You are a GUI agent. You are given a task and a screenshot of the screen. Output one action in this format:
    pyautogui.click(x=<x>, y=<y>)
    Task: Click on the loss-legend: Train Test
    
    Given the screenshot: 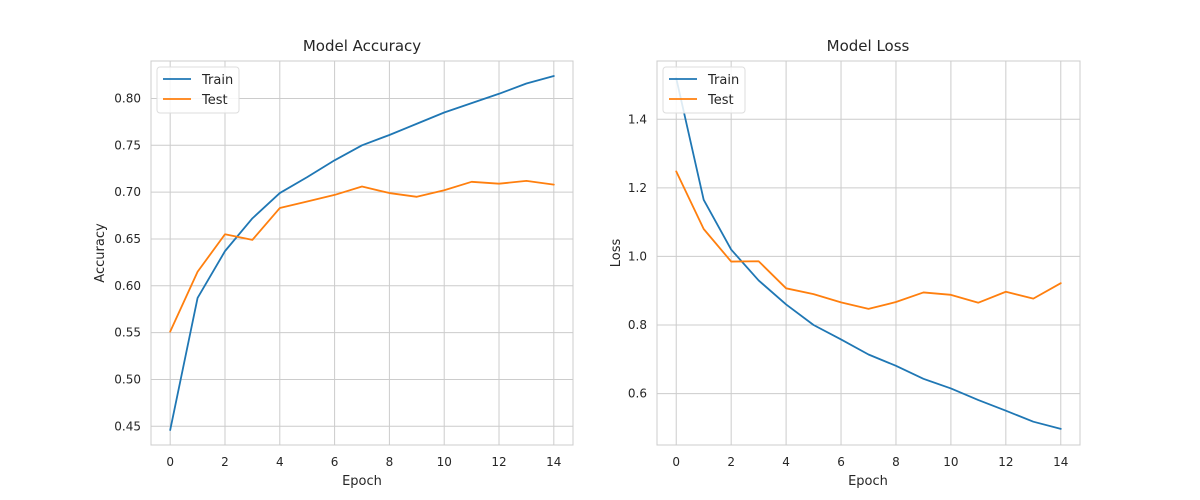 What is the action you would take?
    pyautogui.click(x=704, y=90)
    